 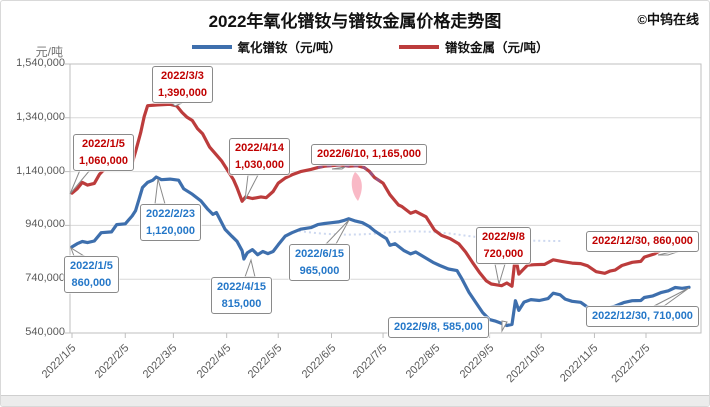 I want to click on y-axis-tick-label: 1,140,000, so click(x=40, y=170).